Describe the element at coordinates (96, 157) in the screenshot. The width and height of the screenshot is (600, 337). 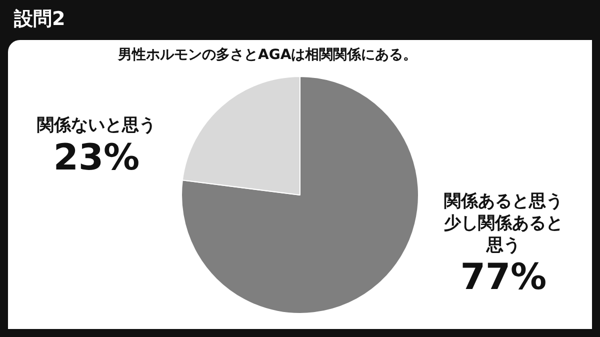
I see `data-label: 23%` at that location.